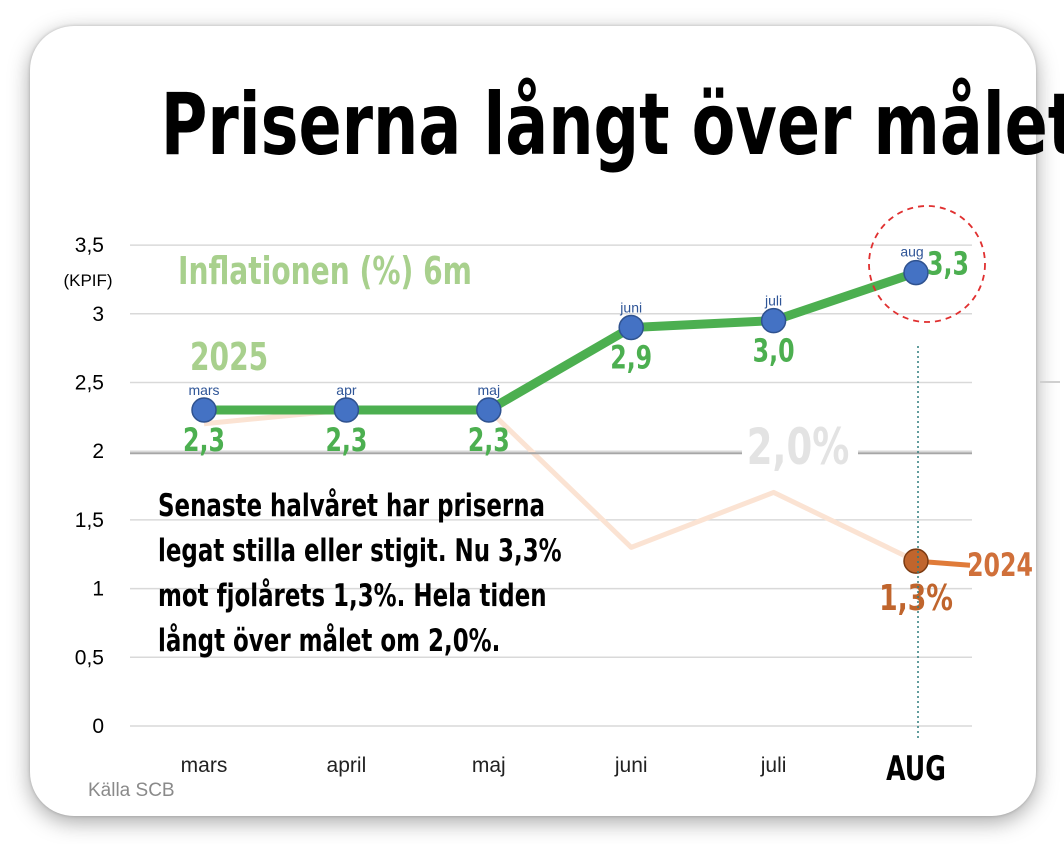 This screenshot has width=1064, height=844. I want to click on target-label-bg, so click(800, 444).